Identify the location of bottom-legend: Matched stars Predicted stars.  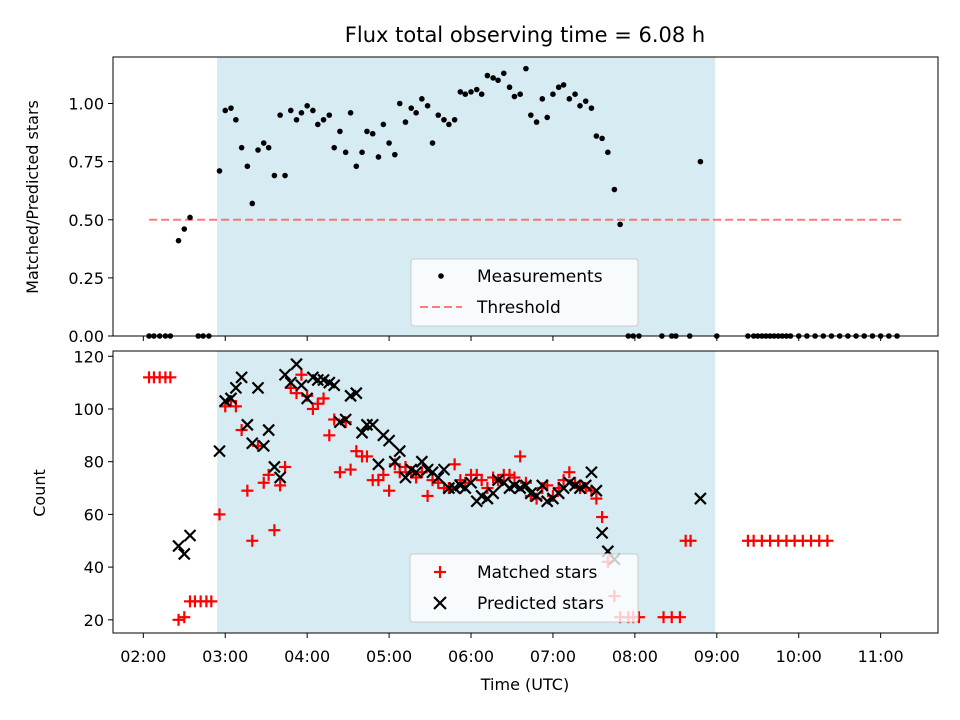
(524, 588).